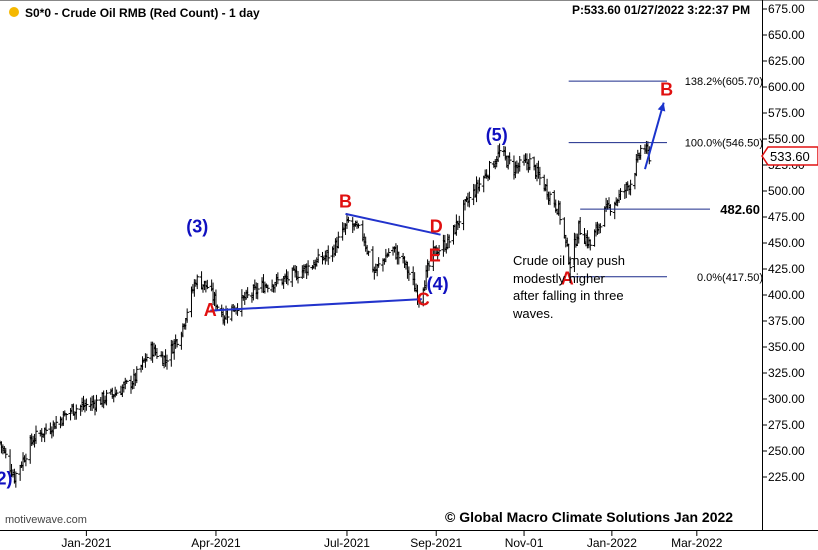 The height and width of the screenshot is (550, 818). Describe the element at coordinates (786, 87) in the screenshot. I see `y-tick-label: 600.00` at that location.